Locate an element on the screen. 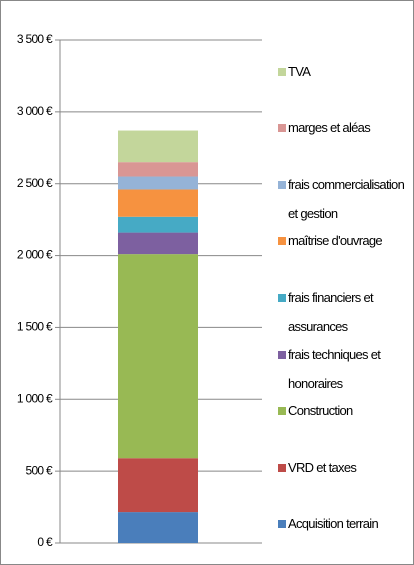  y-tick-label: 0 € is located at coordinates (45, 542).